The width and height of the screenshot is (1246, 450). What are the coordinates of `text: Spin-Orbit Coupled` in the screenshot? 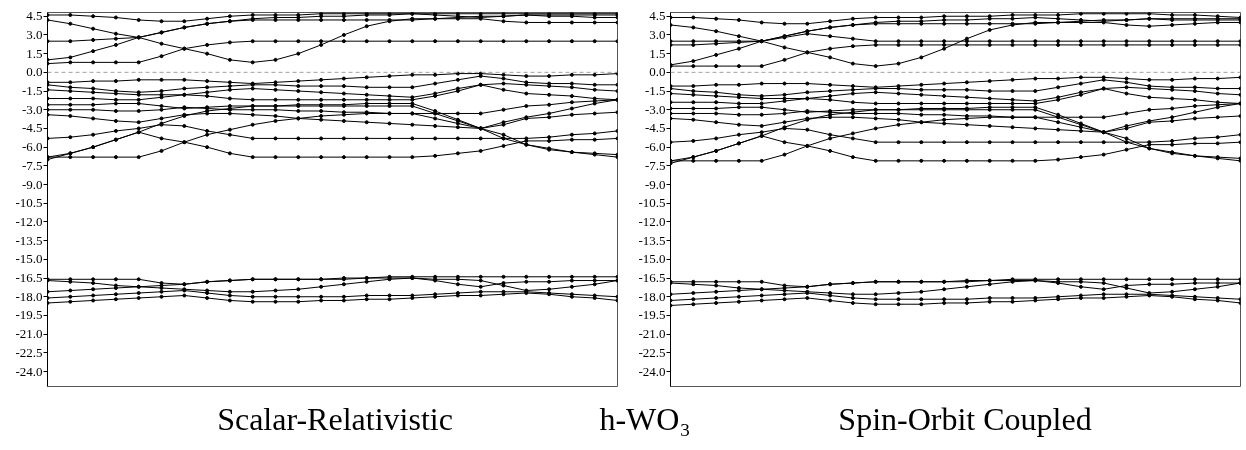 It's located at (965, 419).